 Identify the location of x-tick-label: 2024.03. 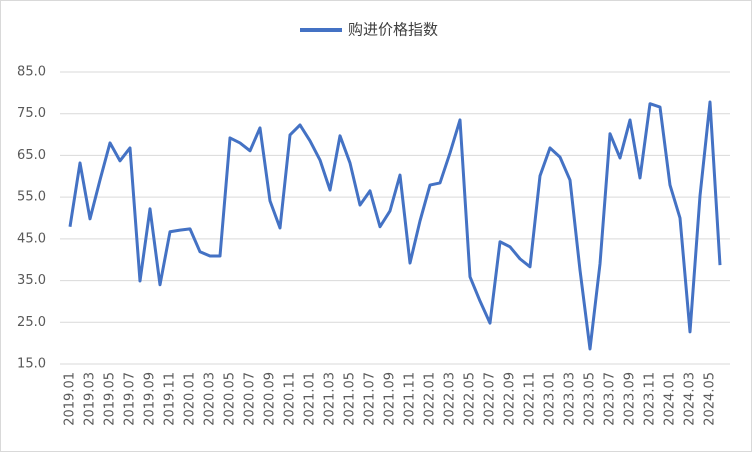
(690, 399).